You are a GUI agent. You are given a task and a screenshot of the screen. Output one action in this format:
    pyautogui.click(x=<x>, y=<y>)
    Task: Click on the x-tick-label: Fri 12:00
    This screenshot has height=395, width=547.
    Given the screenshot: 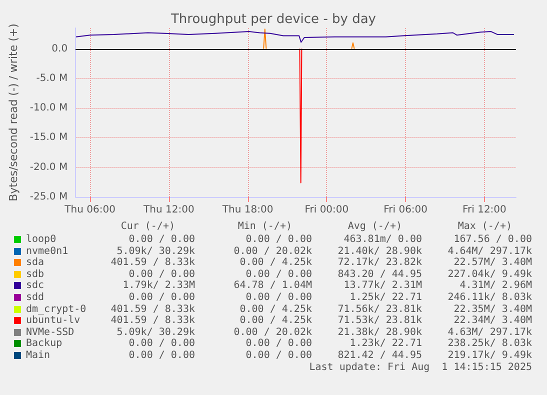 What is the action you would take?
    pyautogui.click(x=484, y=210)
    